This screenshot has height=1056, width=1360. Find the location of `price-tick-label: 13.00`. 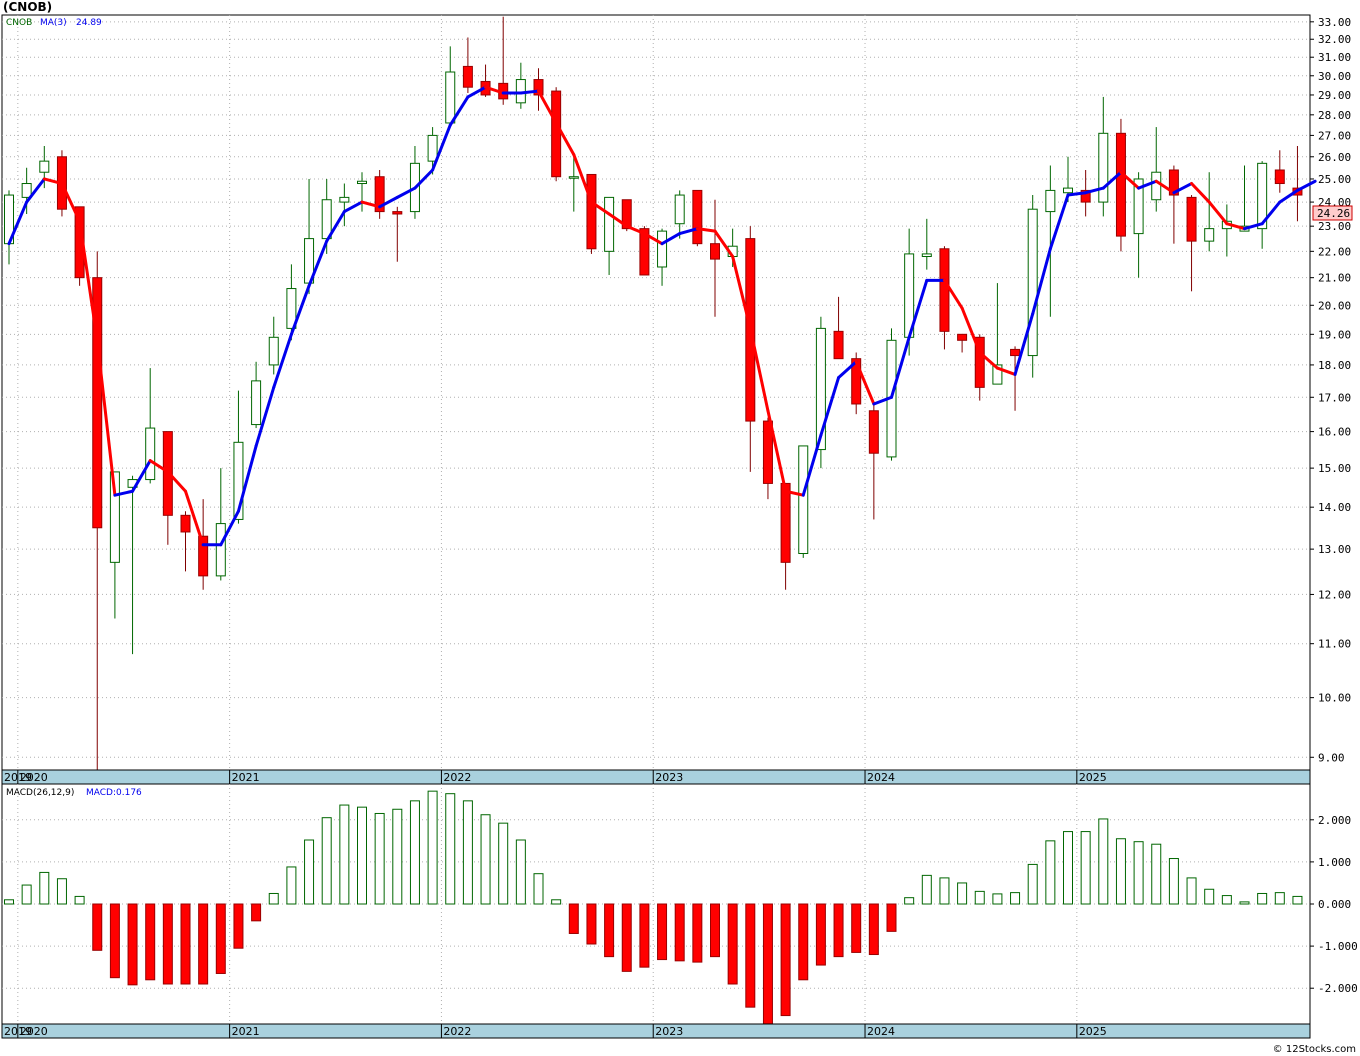

price-tick-label: 13.00 is located at coordinates (1334, 549).